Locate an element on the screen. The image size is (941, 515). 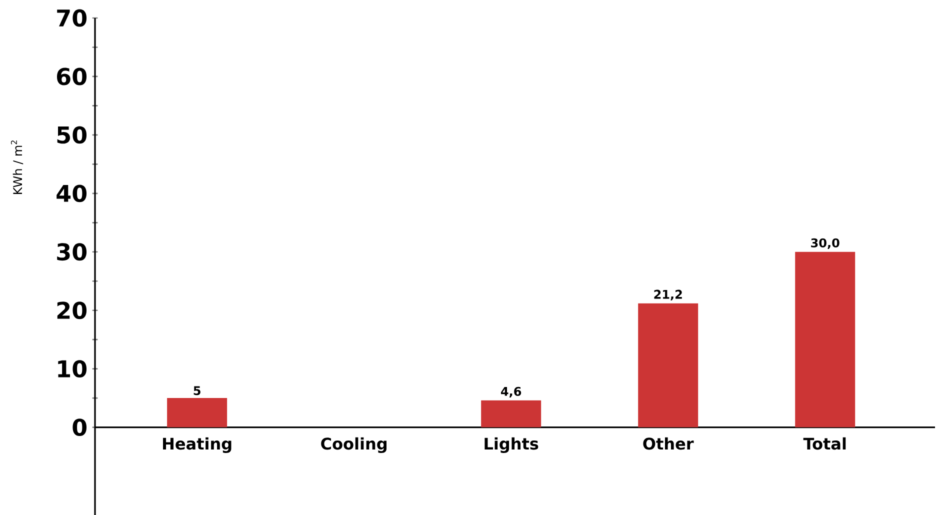
x-tick-label: Heating is located at coordinates (197, 445).